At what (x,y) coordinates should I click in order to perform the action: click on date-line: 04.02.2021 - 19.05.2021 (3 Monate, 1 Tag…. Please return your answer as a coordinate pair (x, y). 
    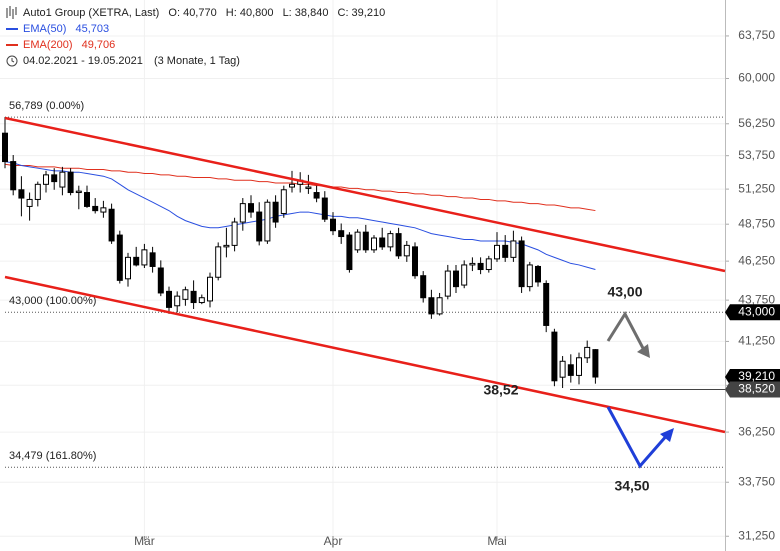
    Looking at the image, I should click on (131, 61).